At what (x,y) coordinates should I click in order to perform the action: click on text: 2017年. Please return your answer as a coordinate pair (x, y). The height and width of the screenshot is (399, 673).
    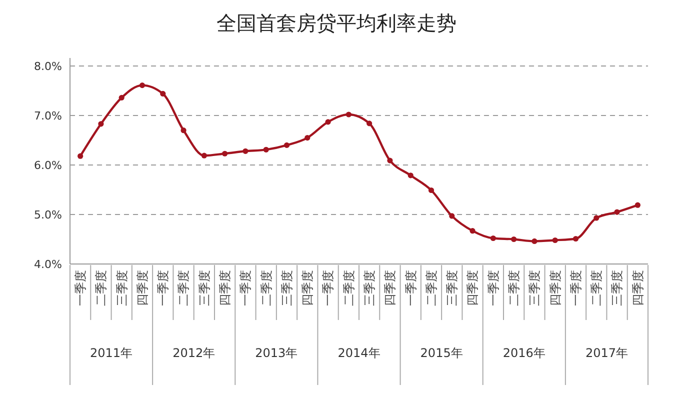
    Looking at the image, I should click on (606, 353).